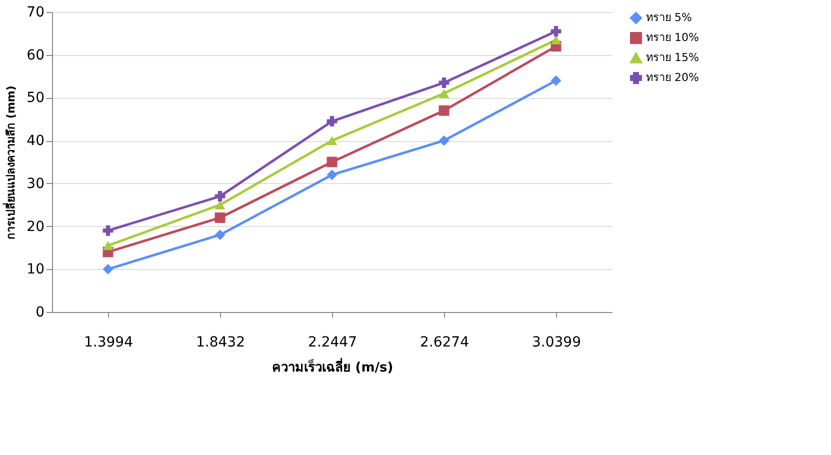  Describe the element at coordinates (40, 312) in the screenshot. I see `y-tick-label: 0` at that location.